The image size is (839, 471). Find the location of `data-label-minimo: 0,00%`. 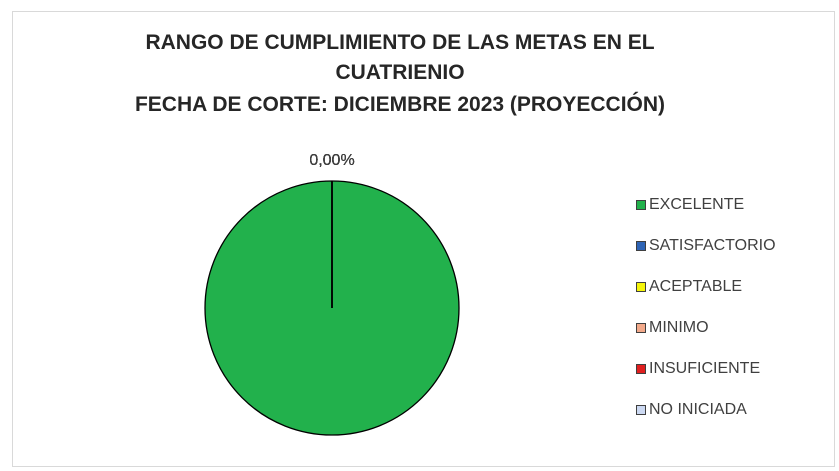

data-label-minimo: 0,00% is located at coordinates (331, 160).